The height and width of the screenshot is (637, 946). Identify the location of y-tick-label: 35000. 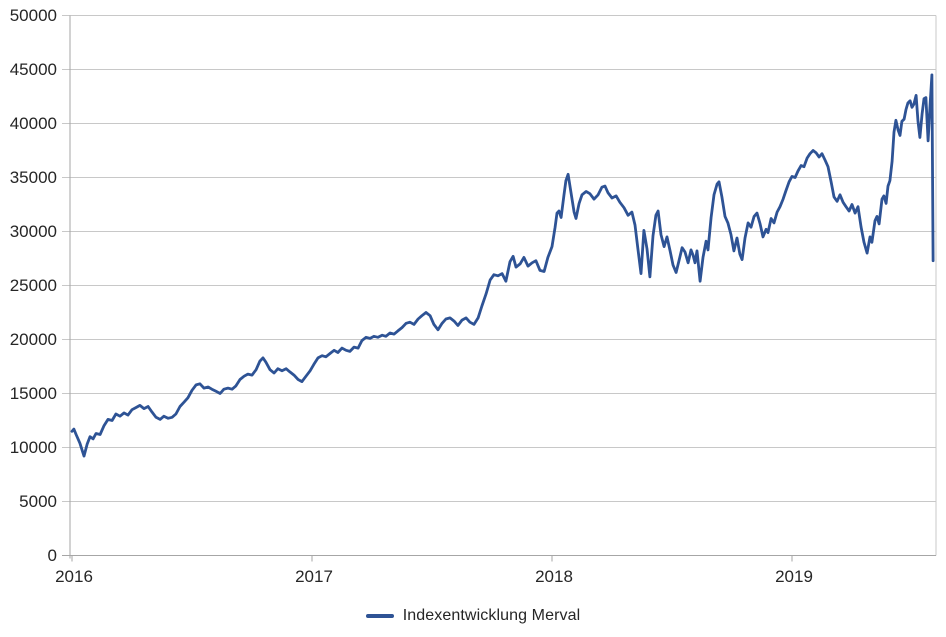
(33, 177).